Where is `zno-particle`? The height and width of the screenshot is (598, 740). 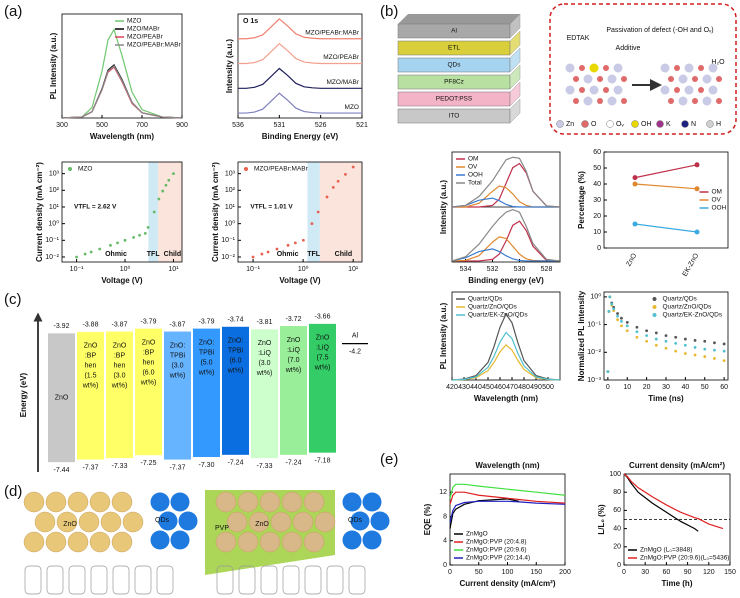
zno-particle is located at coordinates (292, 502).